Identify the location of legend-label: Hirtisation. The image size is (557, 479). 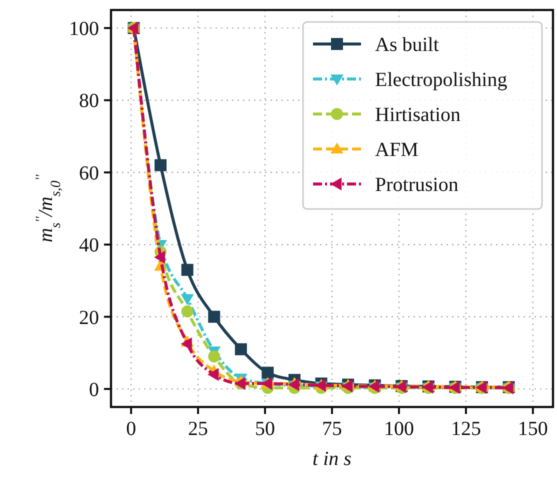
(418, 115).